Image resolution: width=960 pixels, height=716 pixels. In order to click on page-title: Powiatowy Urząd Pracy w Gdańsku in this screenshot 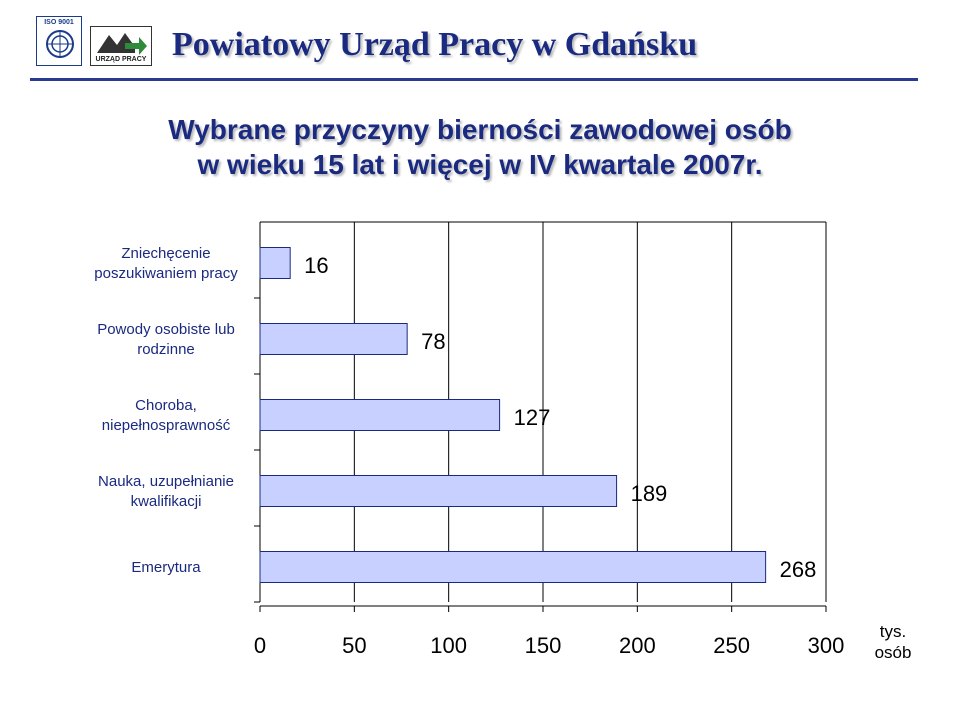, I will do `click(435, 44)`.